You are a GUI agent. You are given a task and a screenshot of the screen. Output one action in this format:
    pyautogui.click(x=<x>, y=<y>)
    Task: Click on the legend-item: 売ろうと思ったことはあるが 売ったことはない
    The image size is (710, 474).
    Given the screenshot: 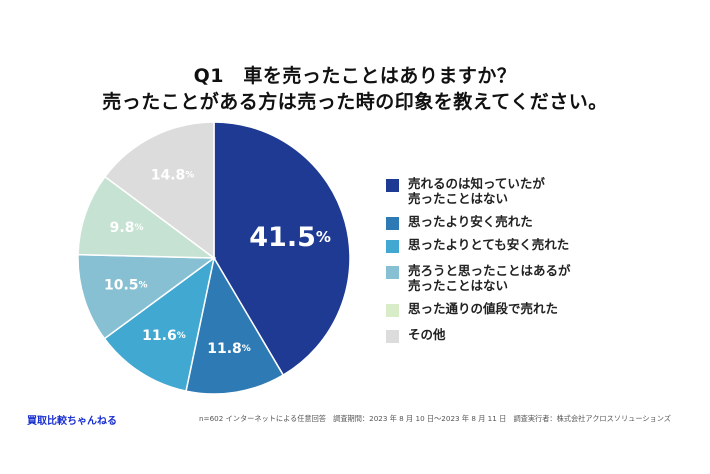 What is the action you would take?
    pyautogui.click(x=526, y=278)
    